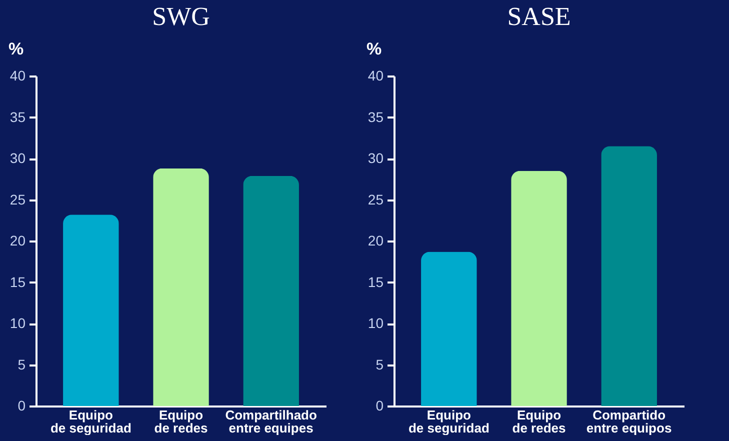 Image resolution: width=729 pixels, height=441 pixels. What do you see at coordinates (629, 422) in the screenshot?
I see `x-tick-label: Compartido entre equipos` at bounding box center [629, 422].